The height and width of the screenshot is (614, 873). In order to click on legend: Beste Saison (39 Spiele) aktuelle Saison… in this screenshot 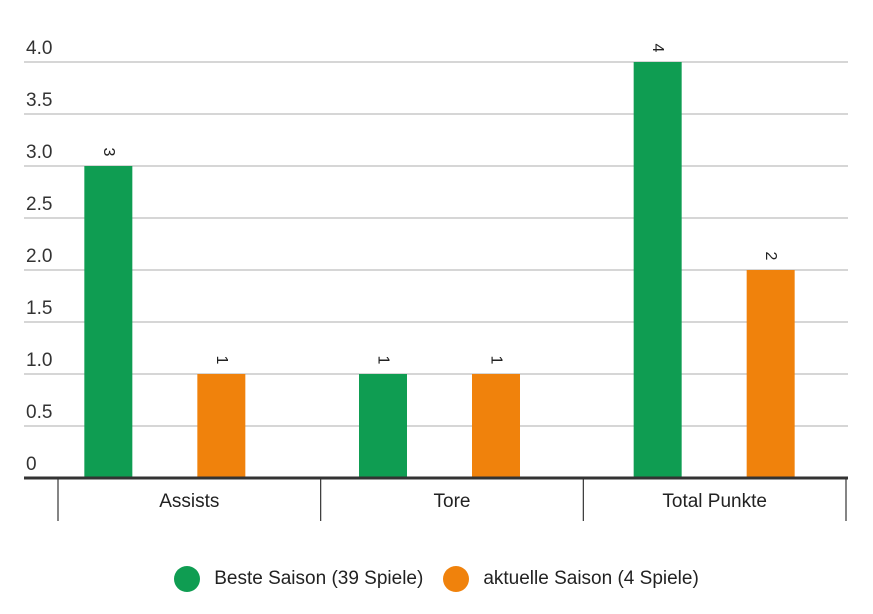, I will do `click(436, 579)`.